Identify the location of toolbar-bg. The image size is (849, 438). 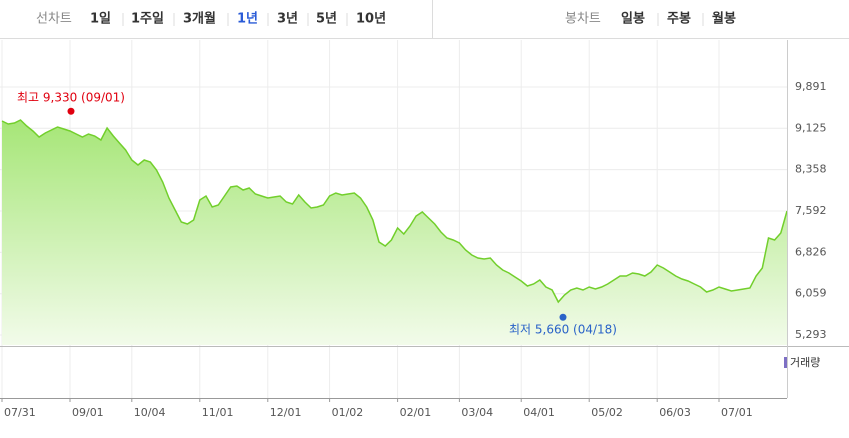
(424, 19).